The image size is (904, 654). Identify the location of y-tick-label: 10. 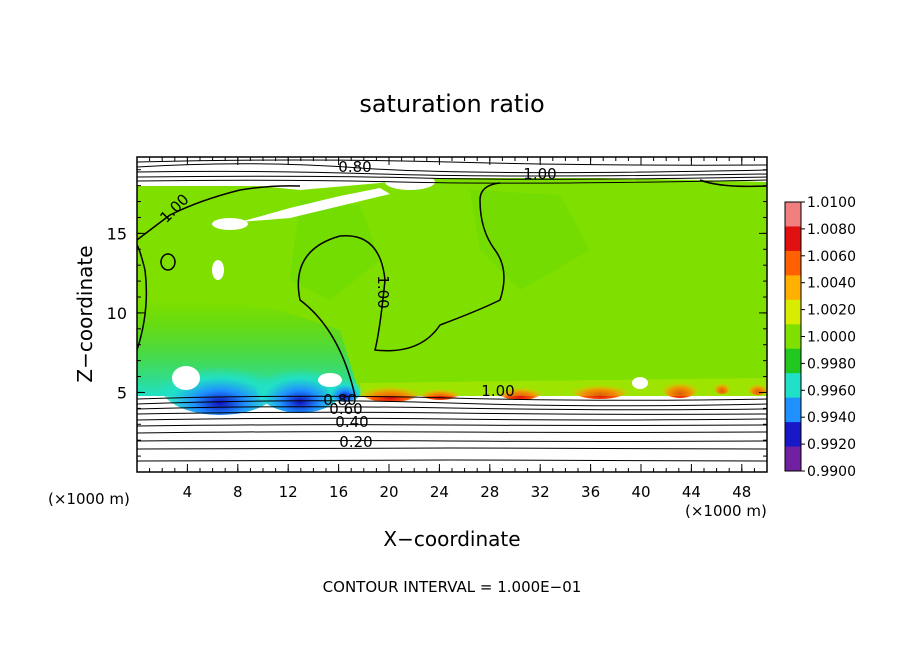
(117, 313).